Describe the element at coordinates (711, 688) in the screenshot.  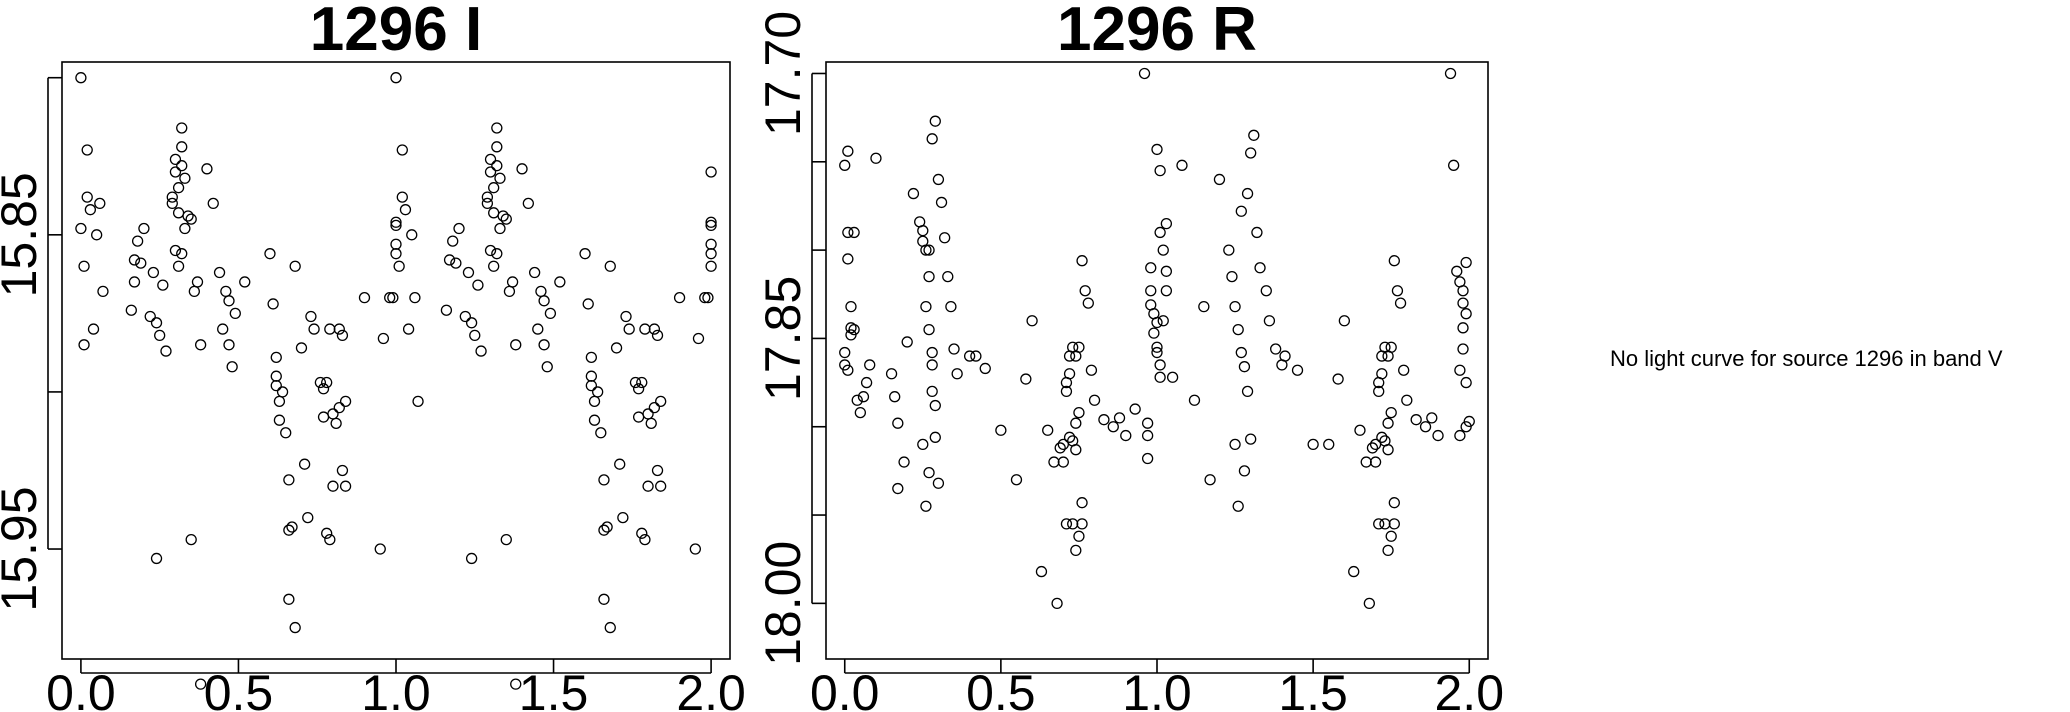
I see `x-tick-label: 2.0` at that location.